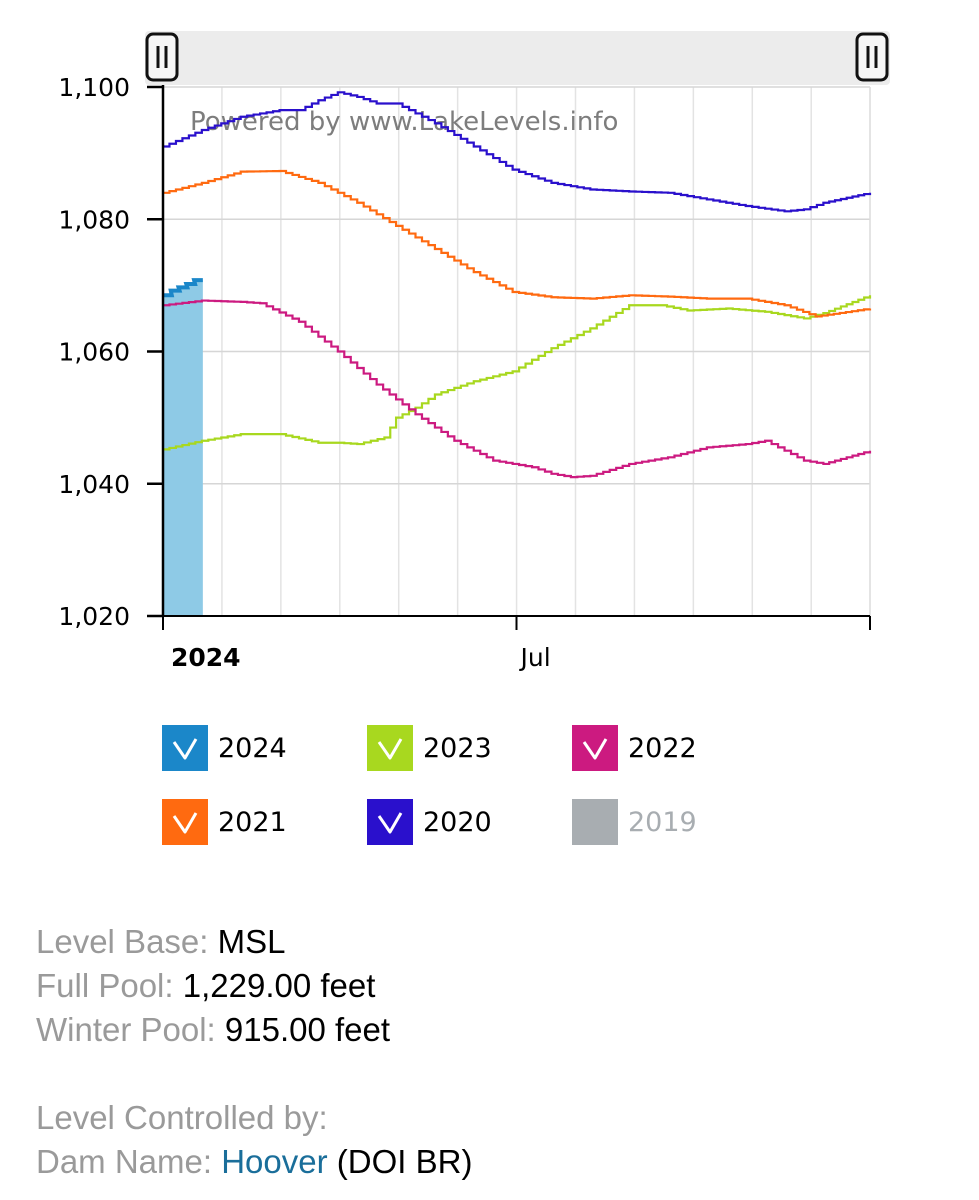  Describe the element at coordinates (535, 657) in the screenshot. I see `x-tick-label: Jul` at that location.